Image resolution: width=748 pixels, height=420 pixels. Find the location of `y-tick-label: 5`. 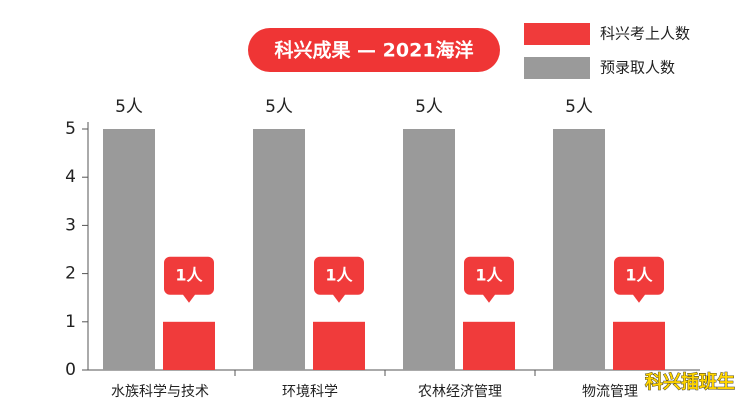

y-tick-label: 5 is located at coordinates (70, 129).